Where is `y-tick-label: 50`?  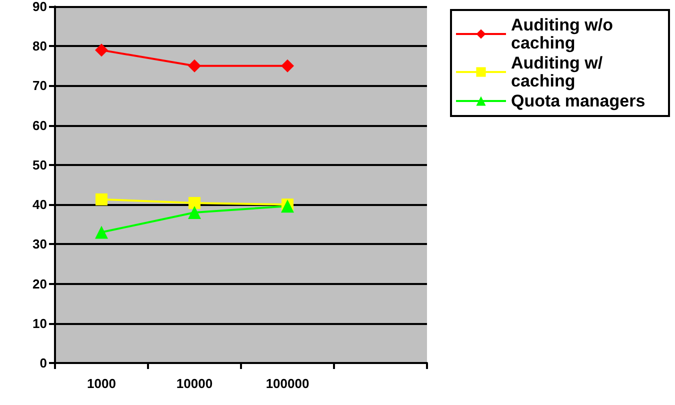 y-tick-label: 50 is located at coordinates (39, 164).